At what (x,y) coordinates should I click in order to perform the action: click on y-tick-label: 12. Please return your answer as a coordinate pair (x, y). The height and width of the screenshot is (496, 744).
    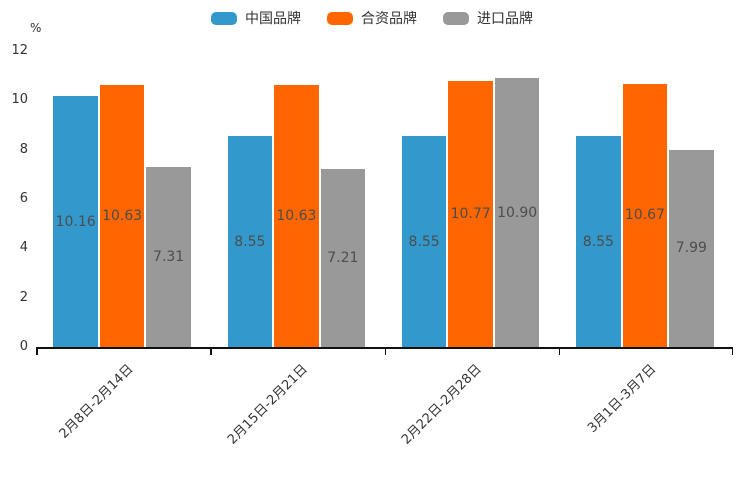
    Looking at the image, I should click on (19, 50).